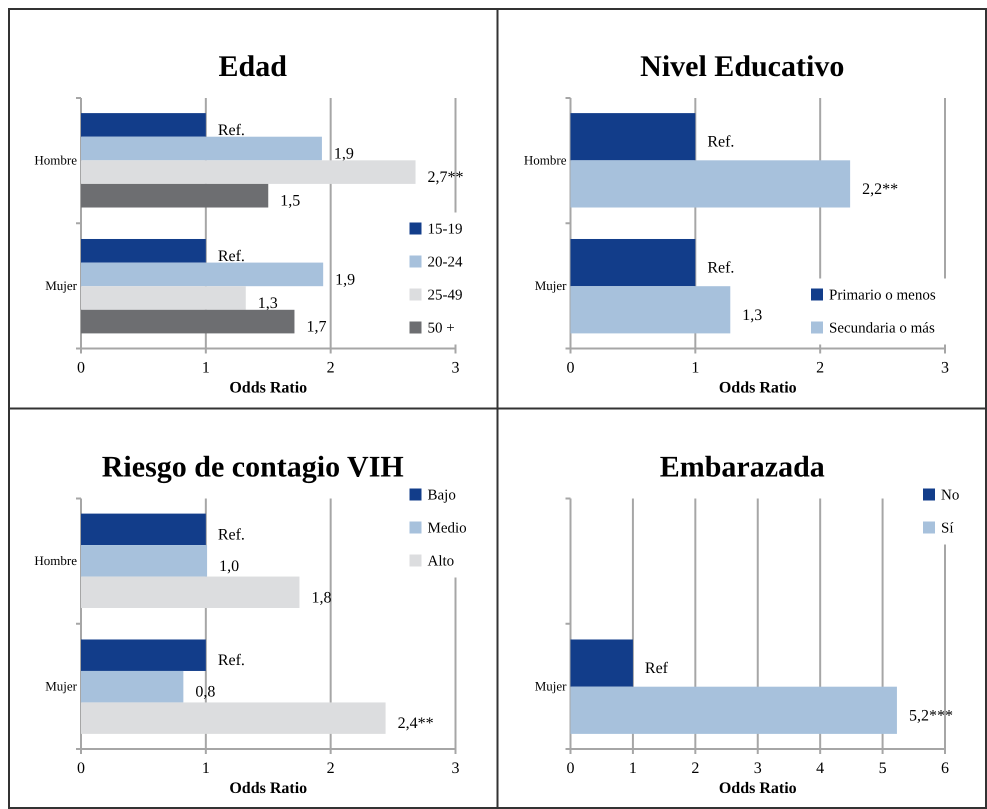 This screenshot has height=809, width=987. I want to click on data-label: Ref, so click(656, 669).